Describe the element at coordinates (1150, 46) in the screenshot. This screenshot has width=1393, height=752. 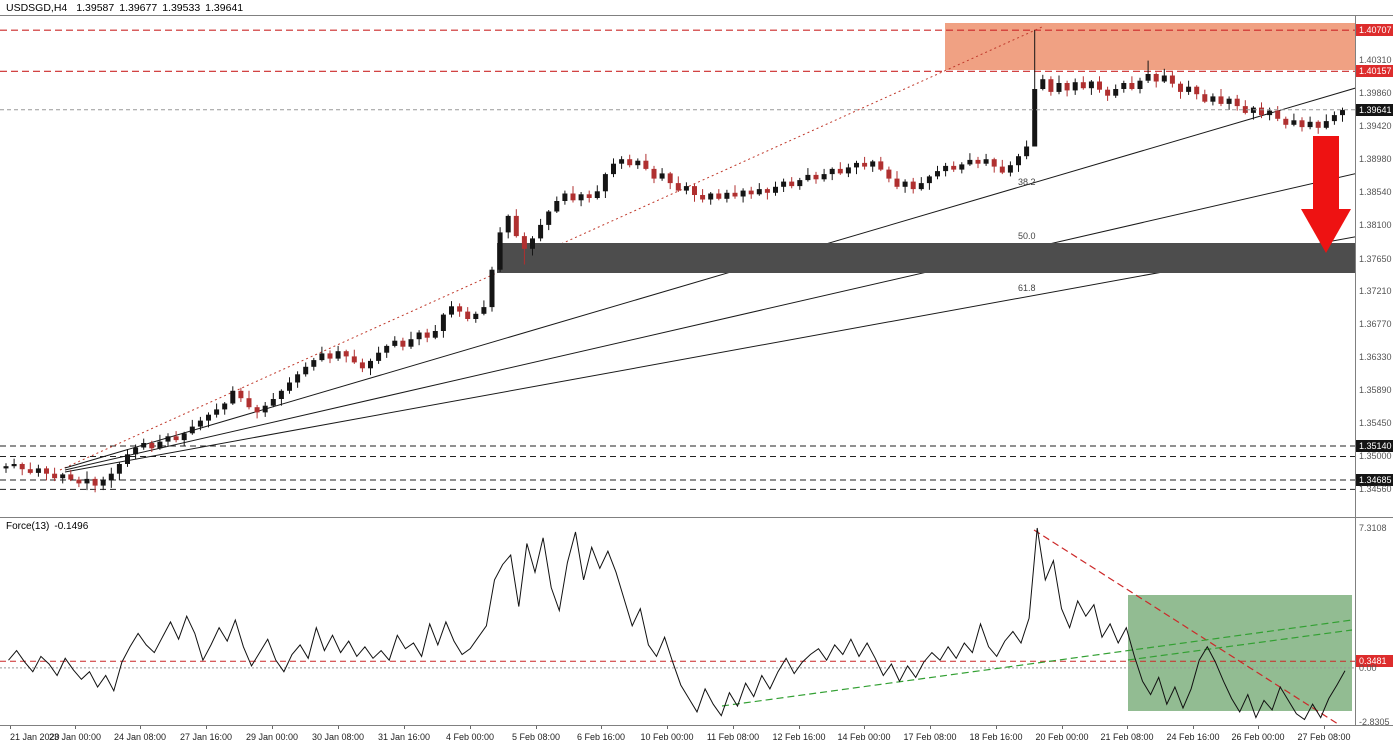
I see `supply-zone-box` at that location.